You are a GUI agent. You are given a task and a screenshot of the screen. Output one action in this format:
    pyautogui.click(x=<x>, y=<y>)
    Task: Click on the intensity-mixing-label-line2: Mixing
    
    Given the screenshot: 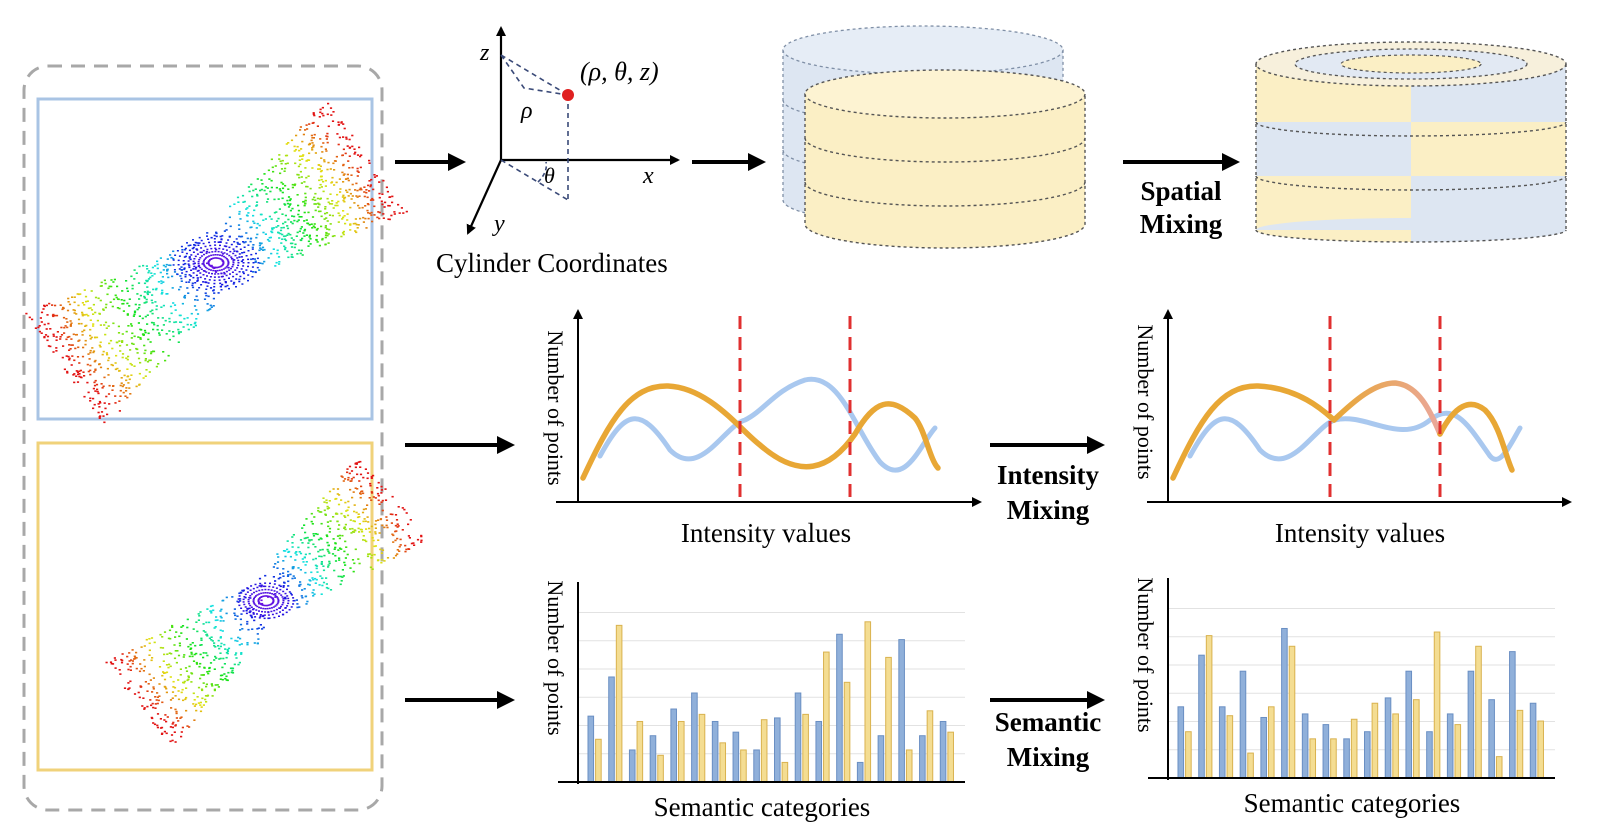 What is the action you would take?
    pyautogui.click(x=1048, y=510)
    